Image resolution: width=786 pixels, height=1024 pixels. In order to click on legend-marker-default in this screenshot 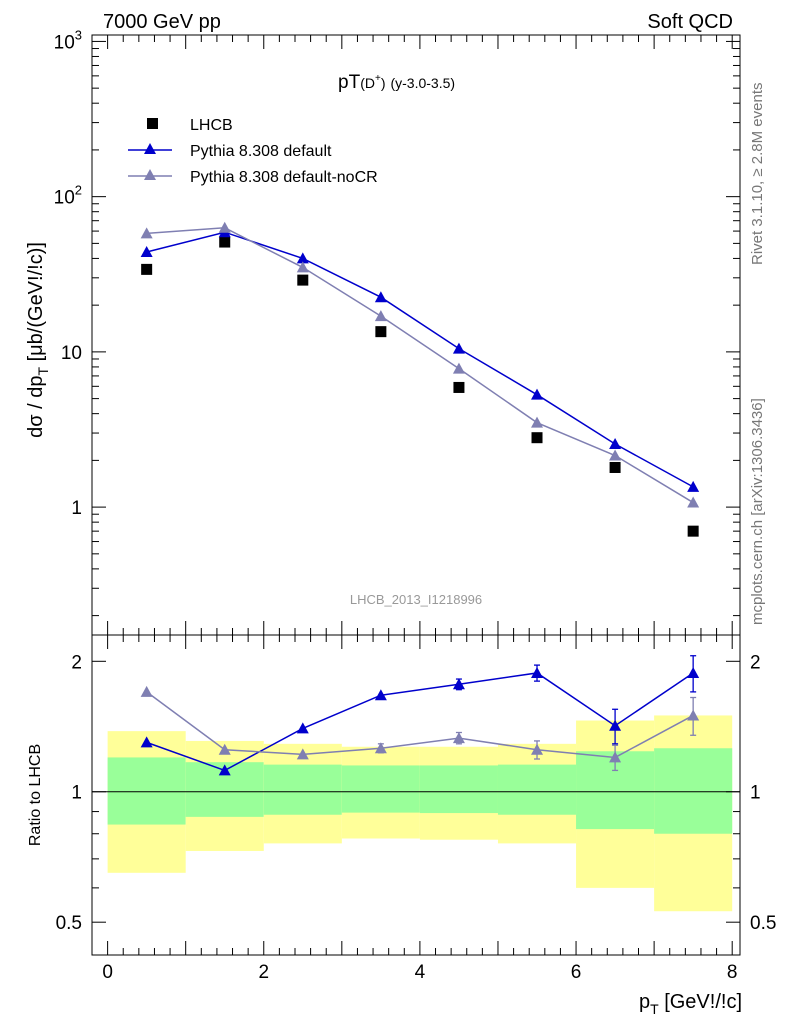, I will do `click(150, 148)`.